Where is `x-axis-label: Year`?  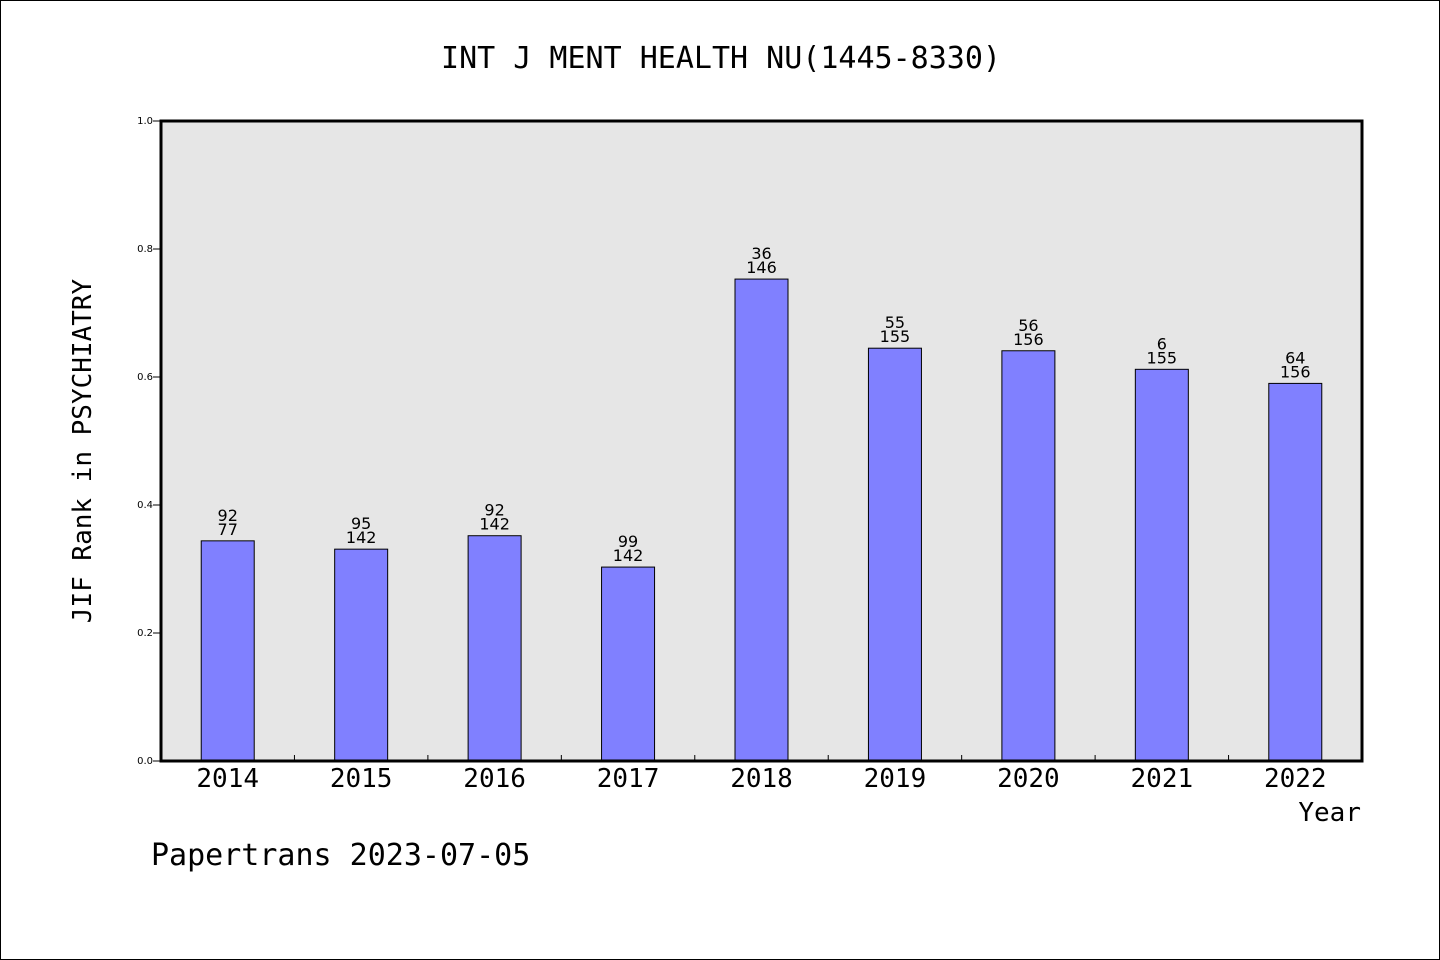
x-axis-label: Year is located at coordinates (1329, 813).